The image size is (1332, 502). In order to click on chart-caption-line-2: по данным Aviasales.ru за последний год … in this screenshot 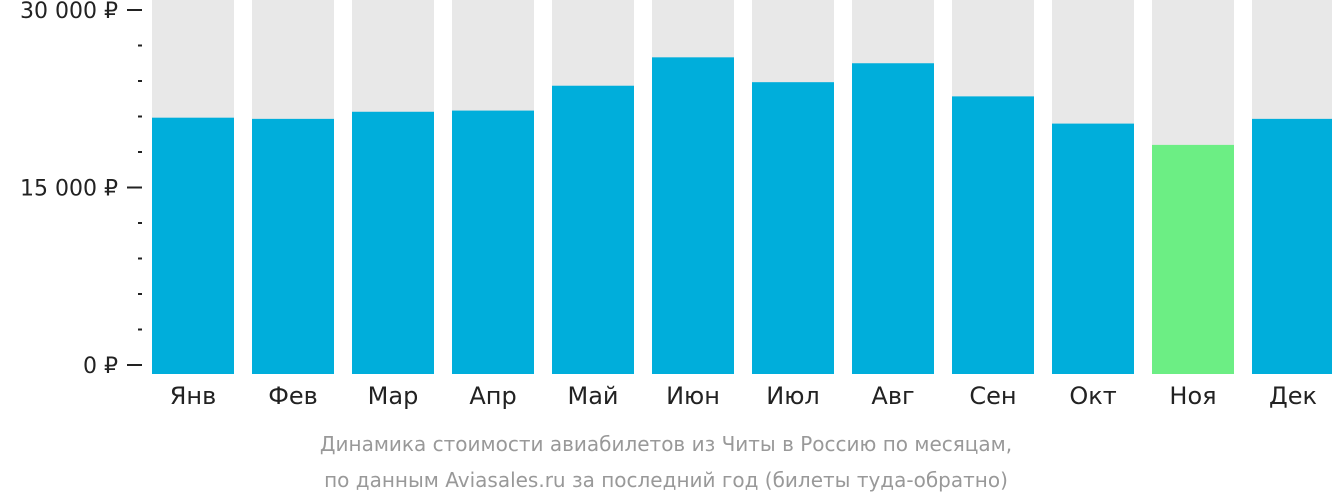, I will do `click(666, 480)`.